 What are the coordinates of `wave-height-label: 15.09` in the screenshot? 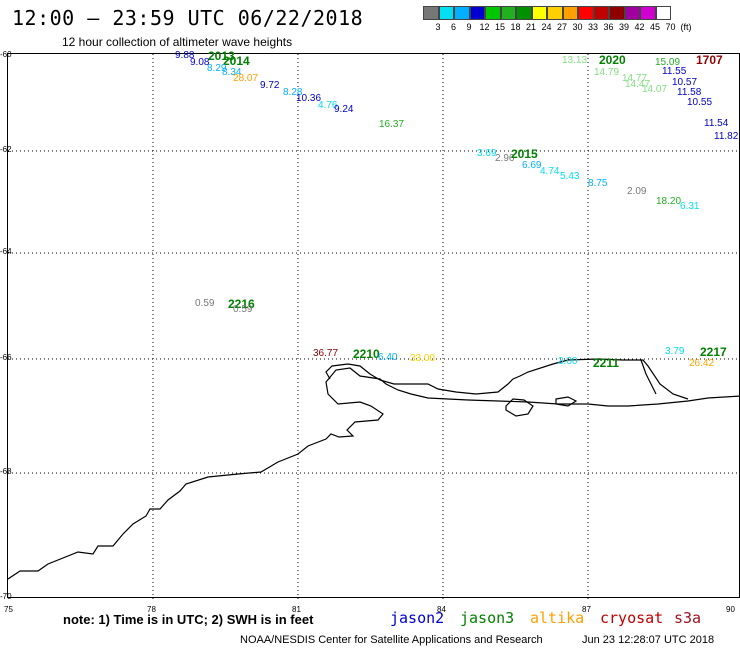 It's located at (668, 62).